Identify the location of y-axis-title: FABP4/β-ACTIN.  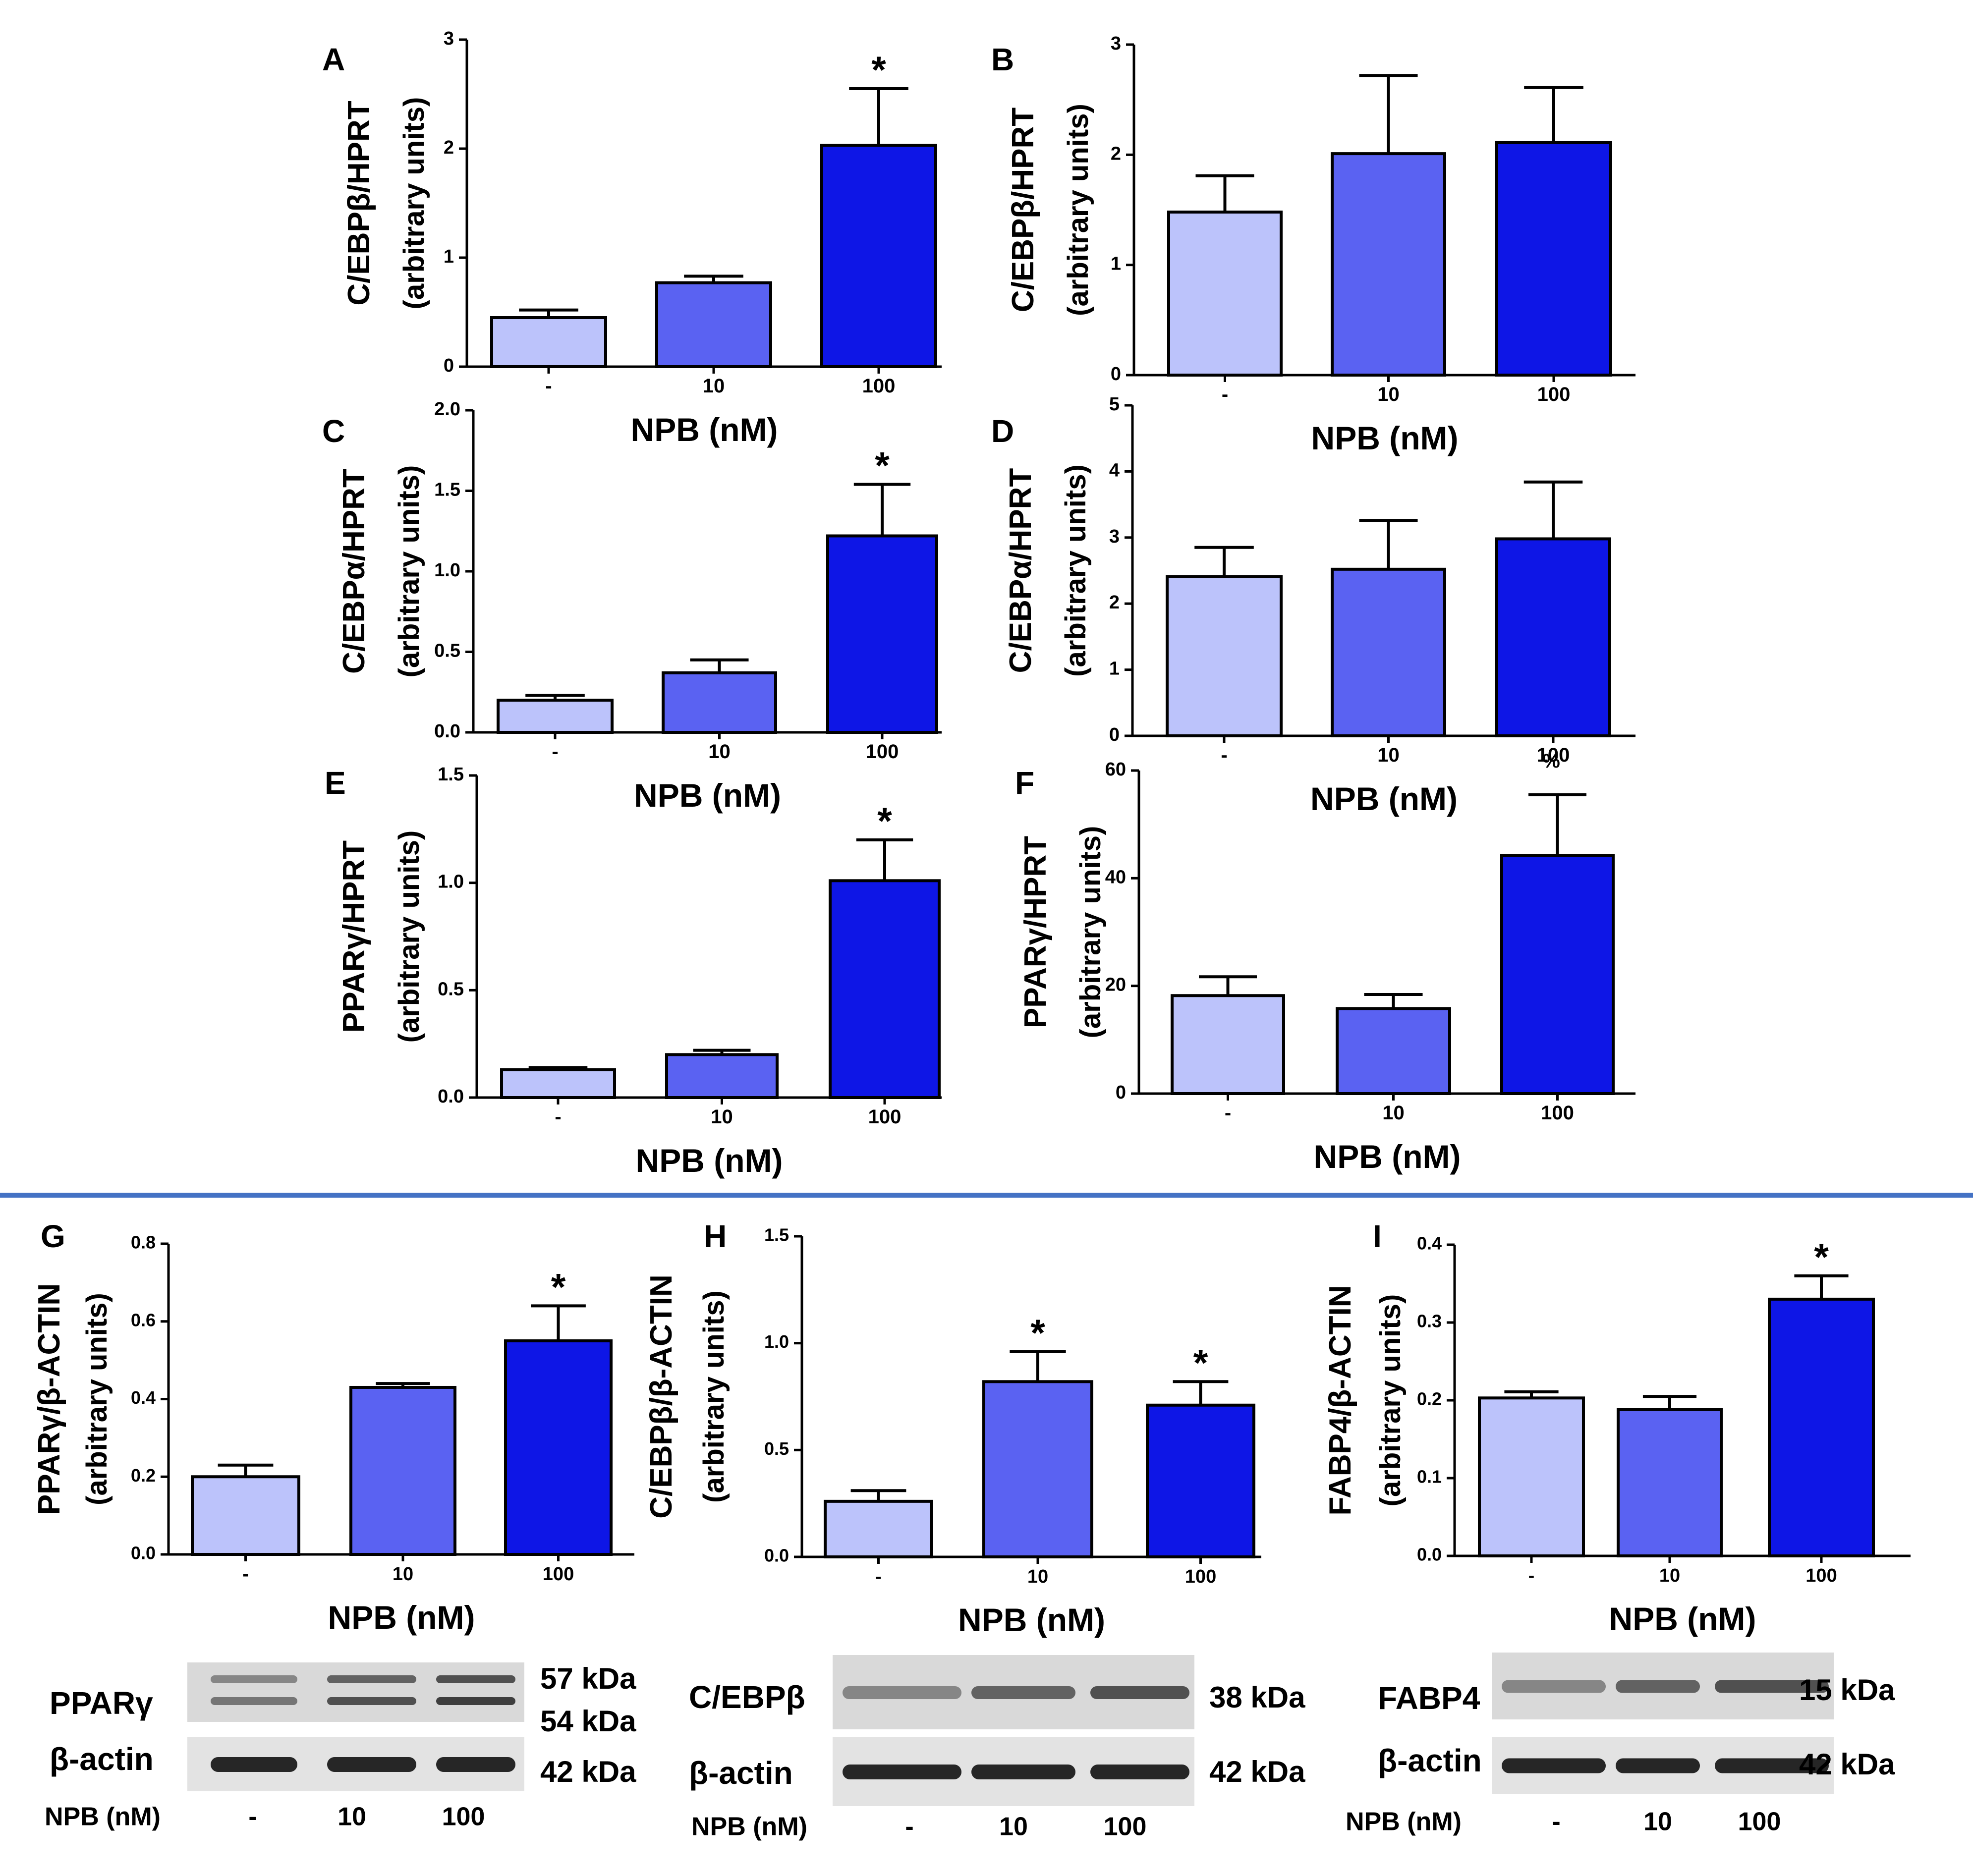
(1340, 1400).